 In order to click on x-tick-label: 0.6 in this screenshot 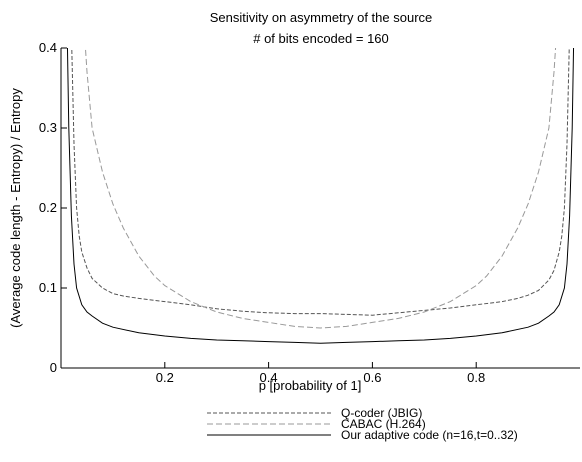, I will do `click(372, 377)`.